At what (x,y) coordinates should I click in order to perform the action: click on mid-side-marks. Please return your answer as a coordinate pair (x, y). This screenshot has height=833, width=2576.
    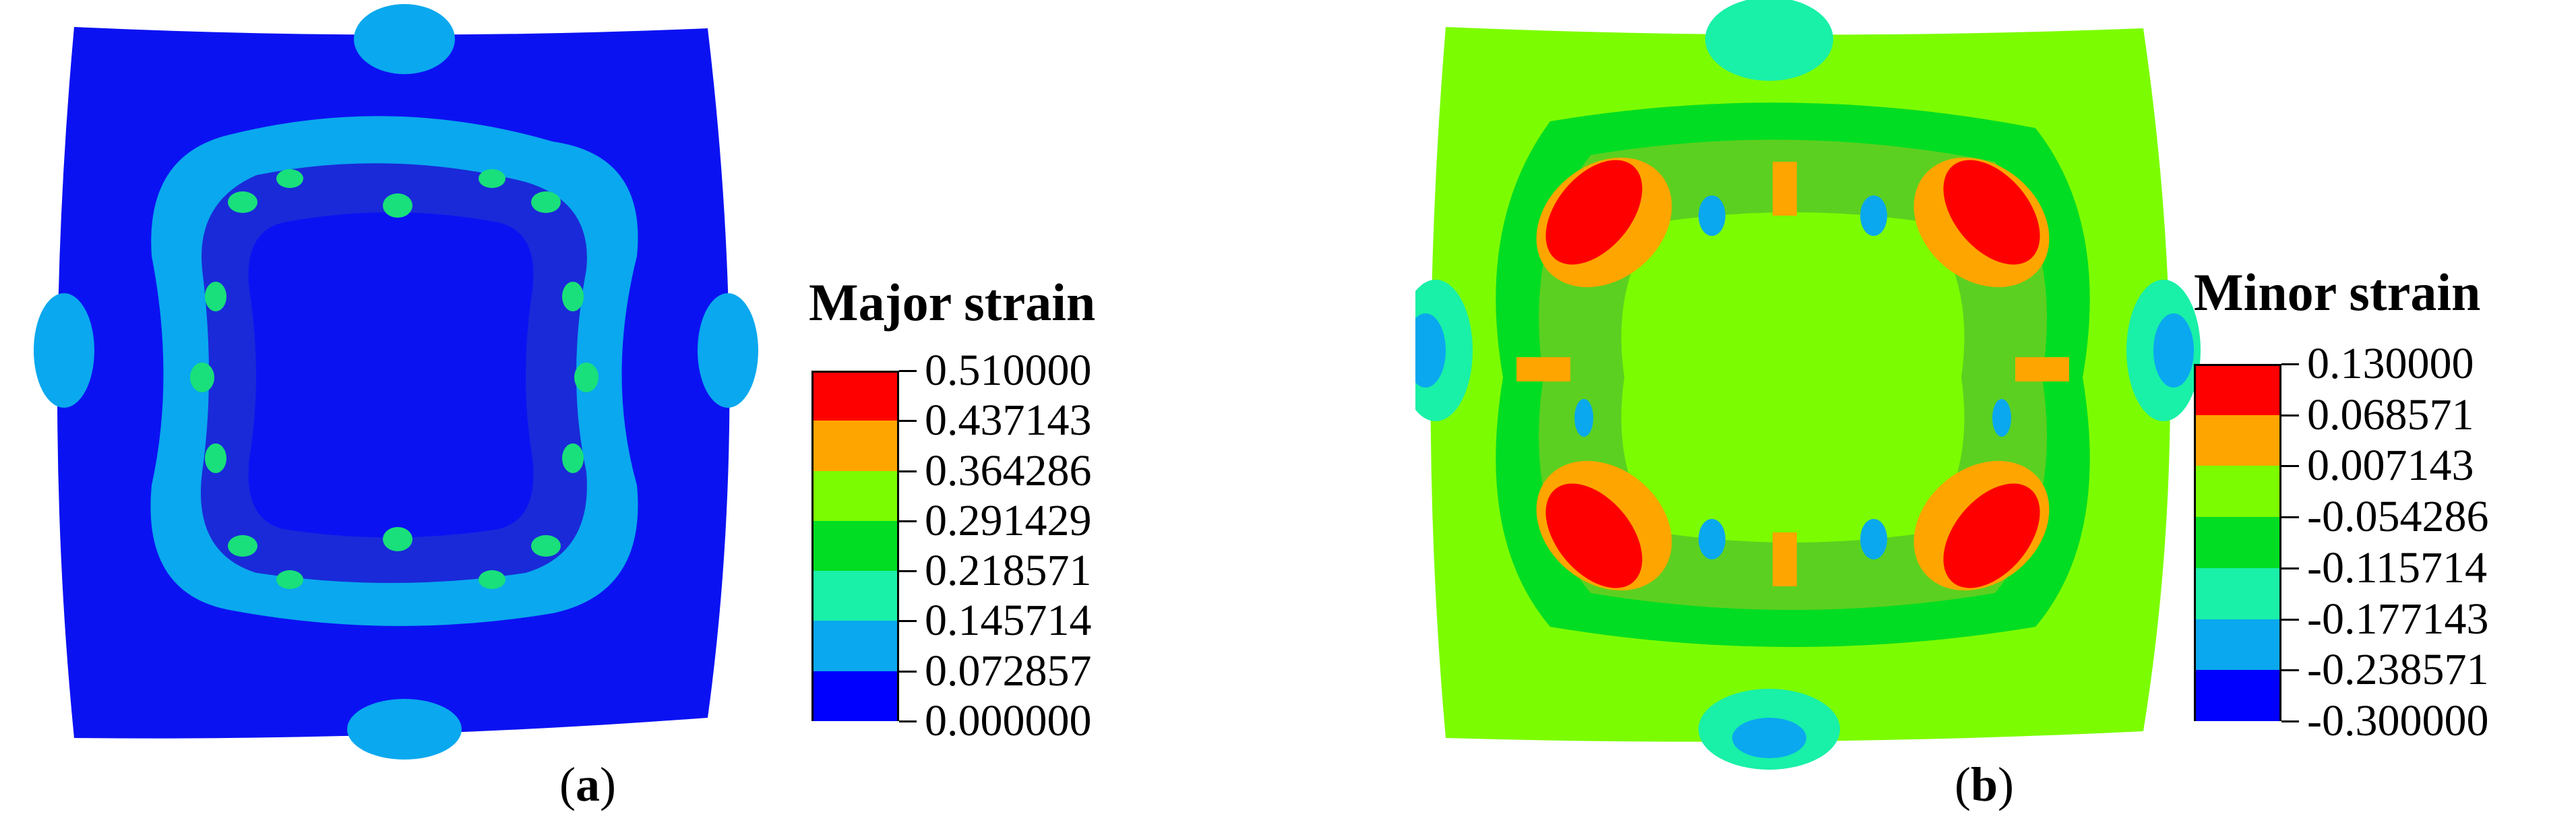
    Looking at the image, I should click on (1792, 374).